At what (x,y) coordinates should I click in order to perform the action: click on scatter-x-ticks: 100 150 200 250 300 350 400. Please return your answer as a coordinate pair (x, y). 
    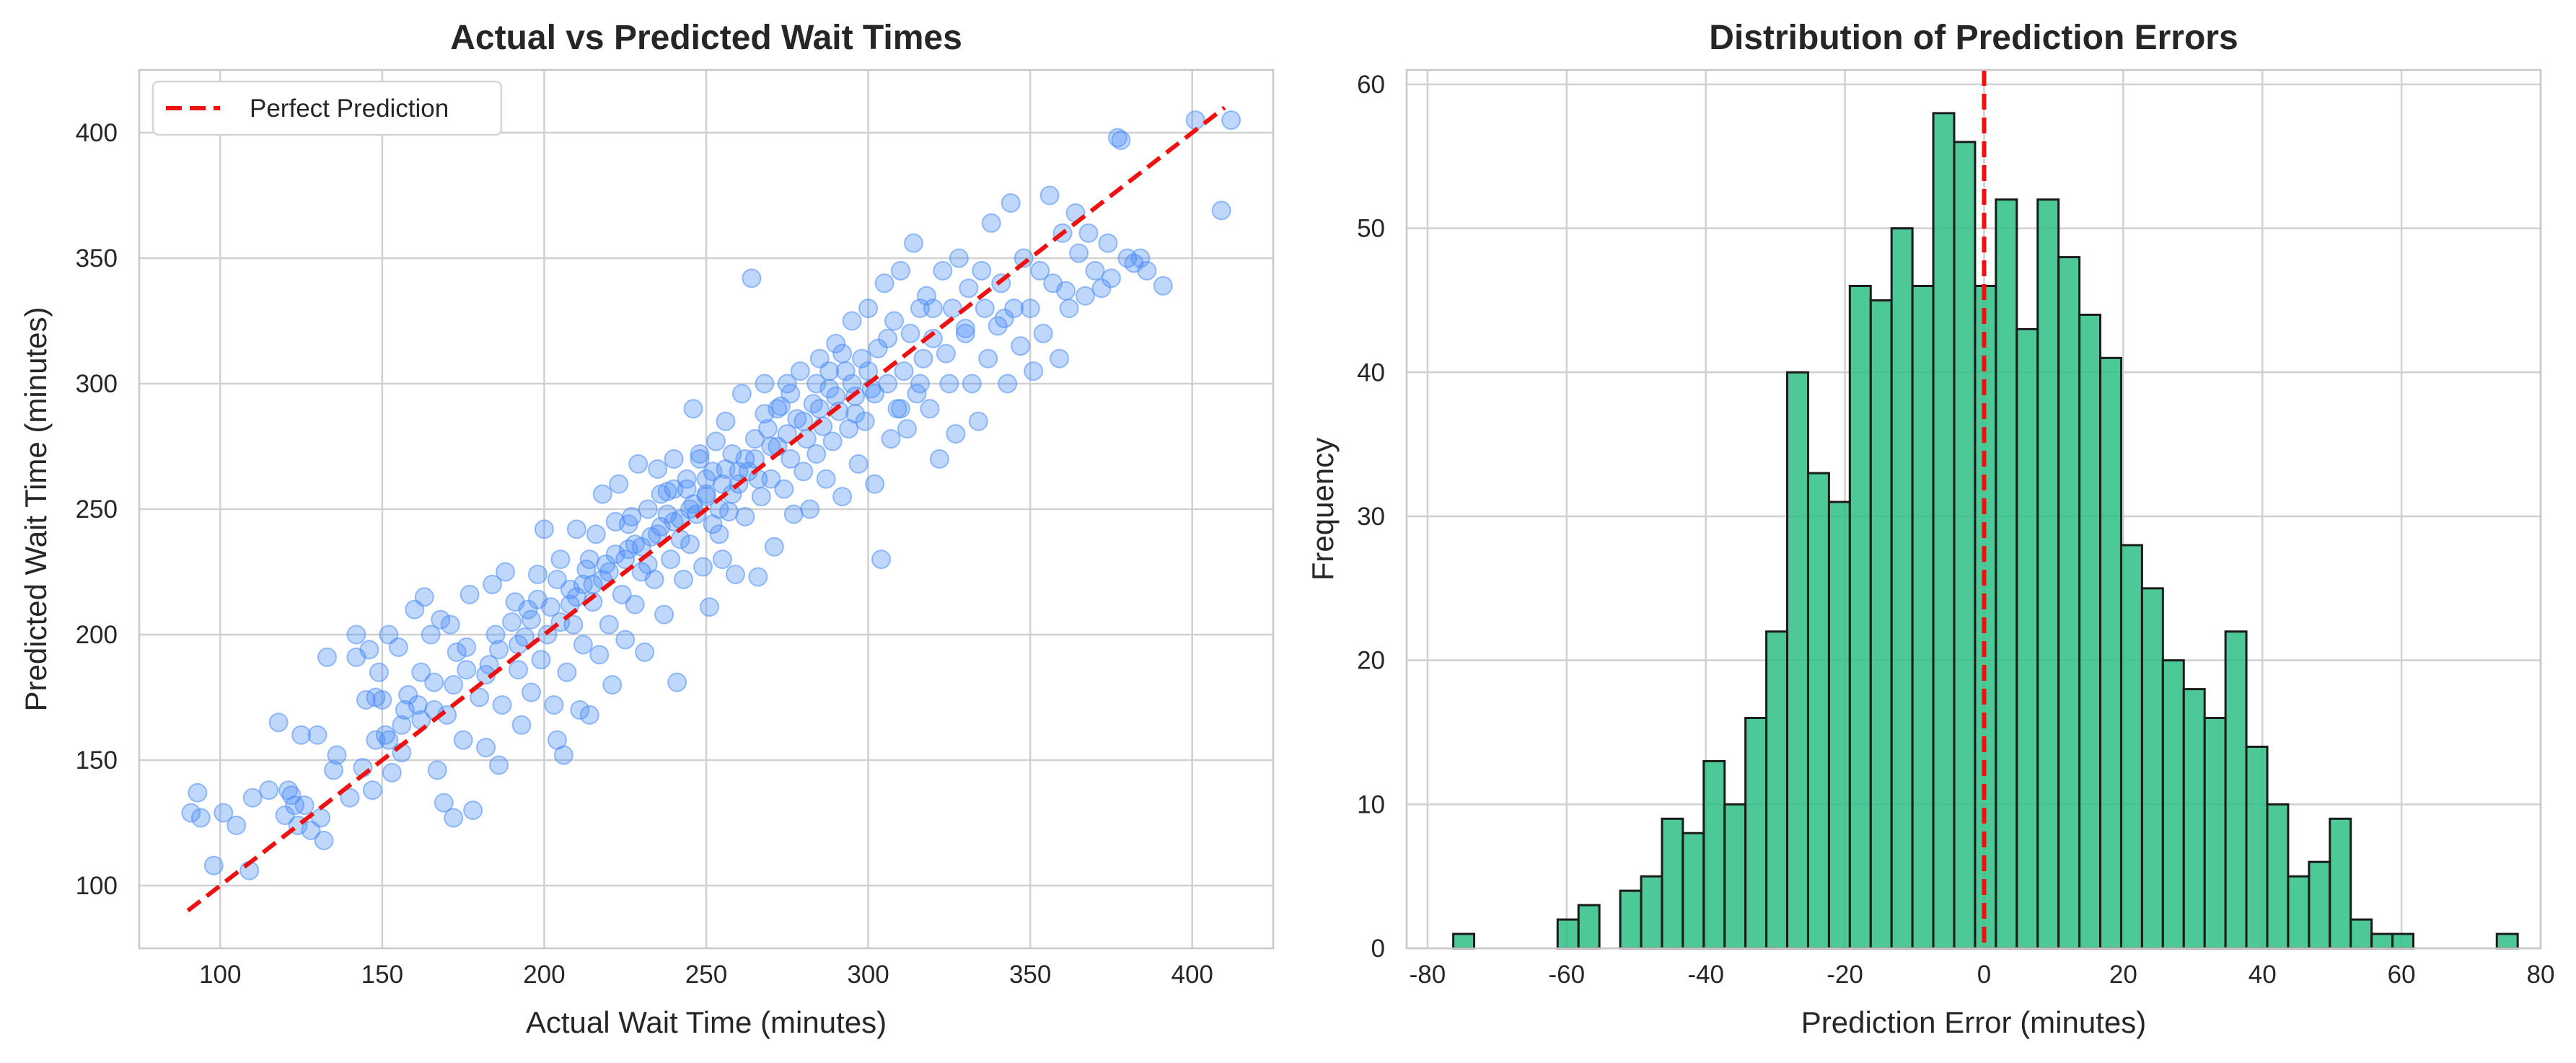
    Looking at the image, I should click on (706, 975).